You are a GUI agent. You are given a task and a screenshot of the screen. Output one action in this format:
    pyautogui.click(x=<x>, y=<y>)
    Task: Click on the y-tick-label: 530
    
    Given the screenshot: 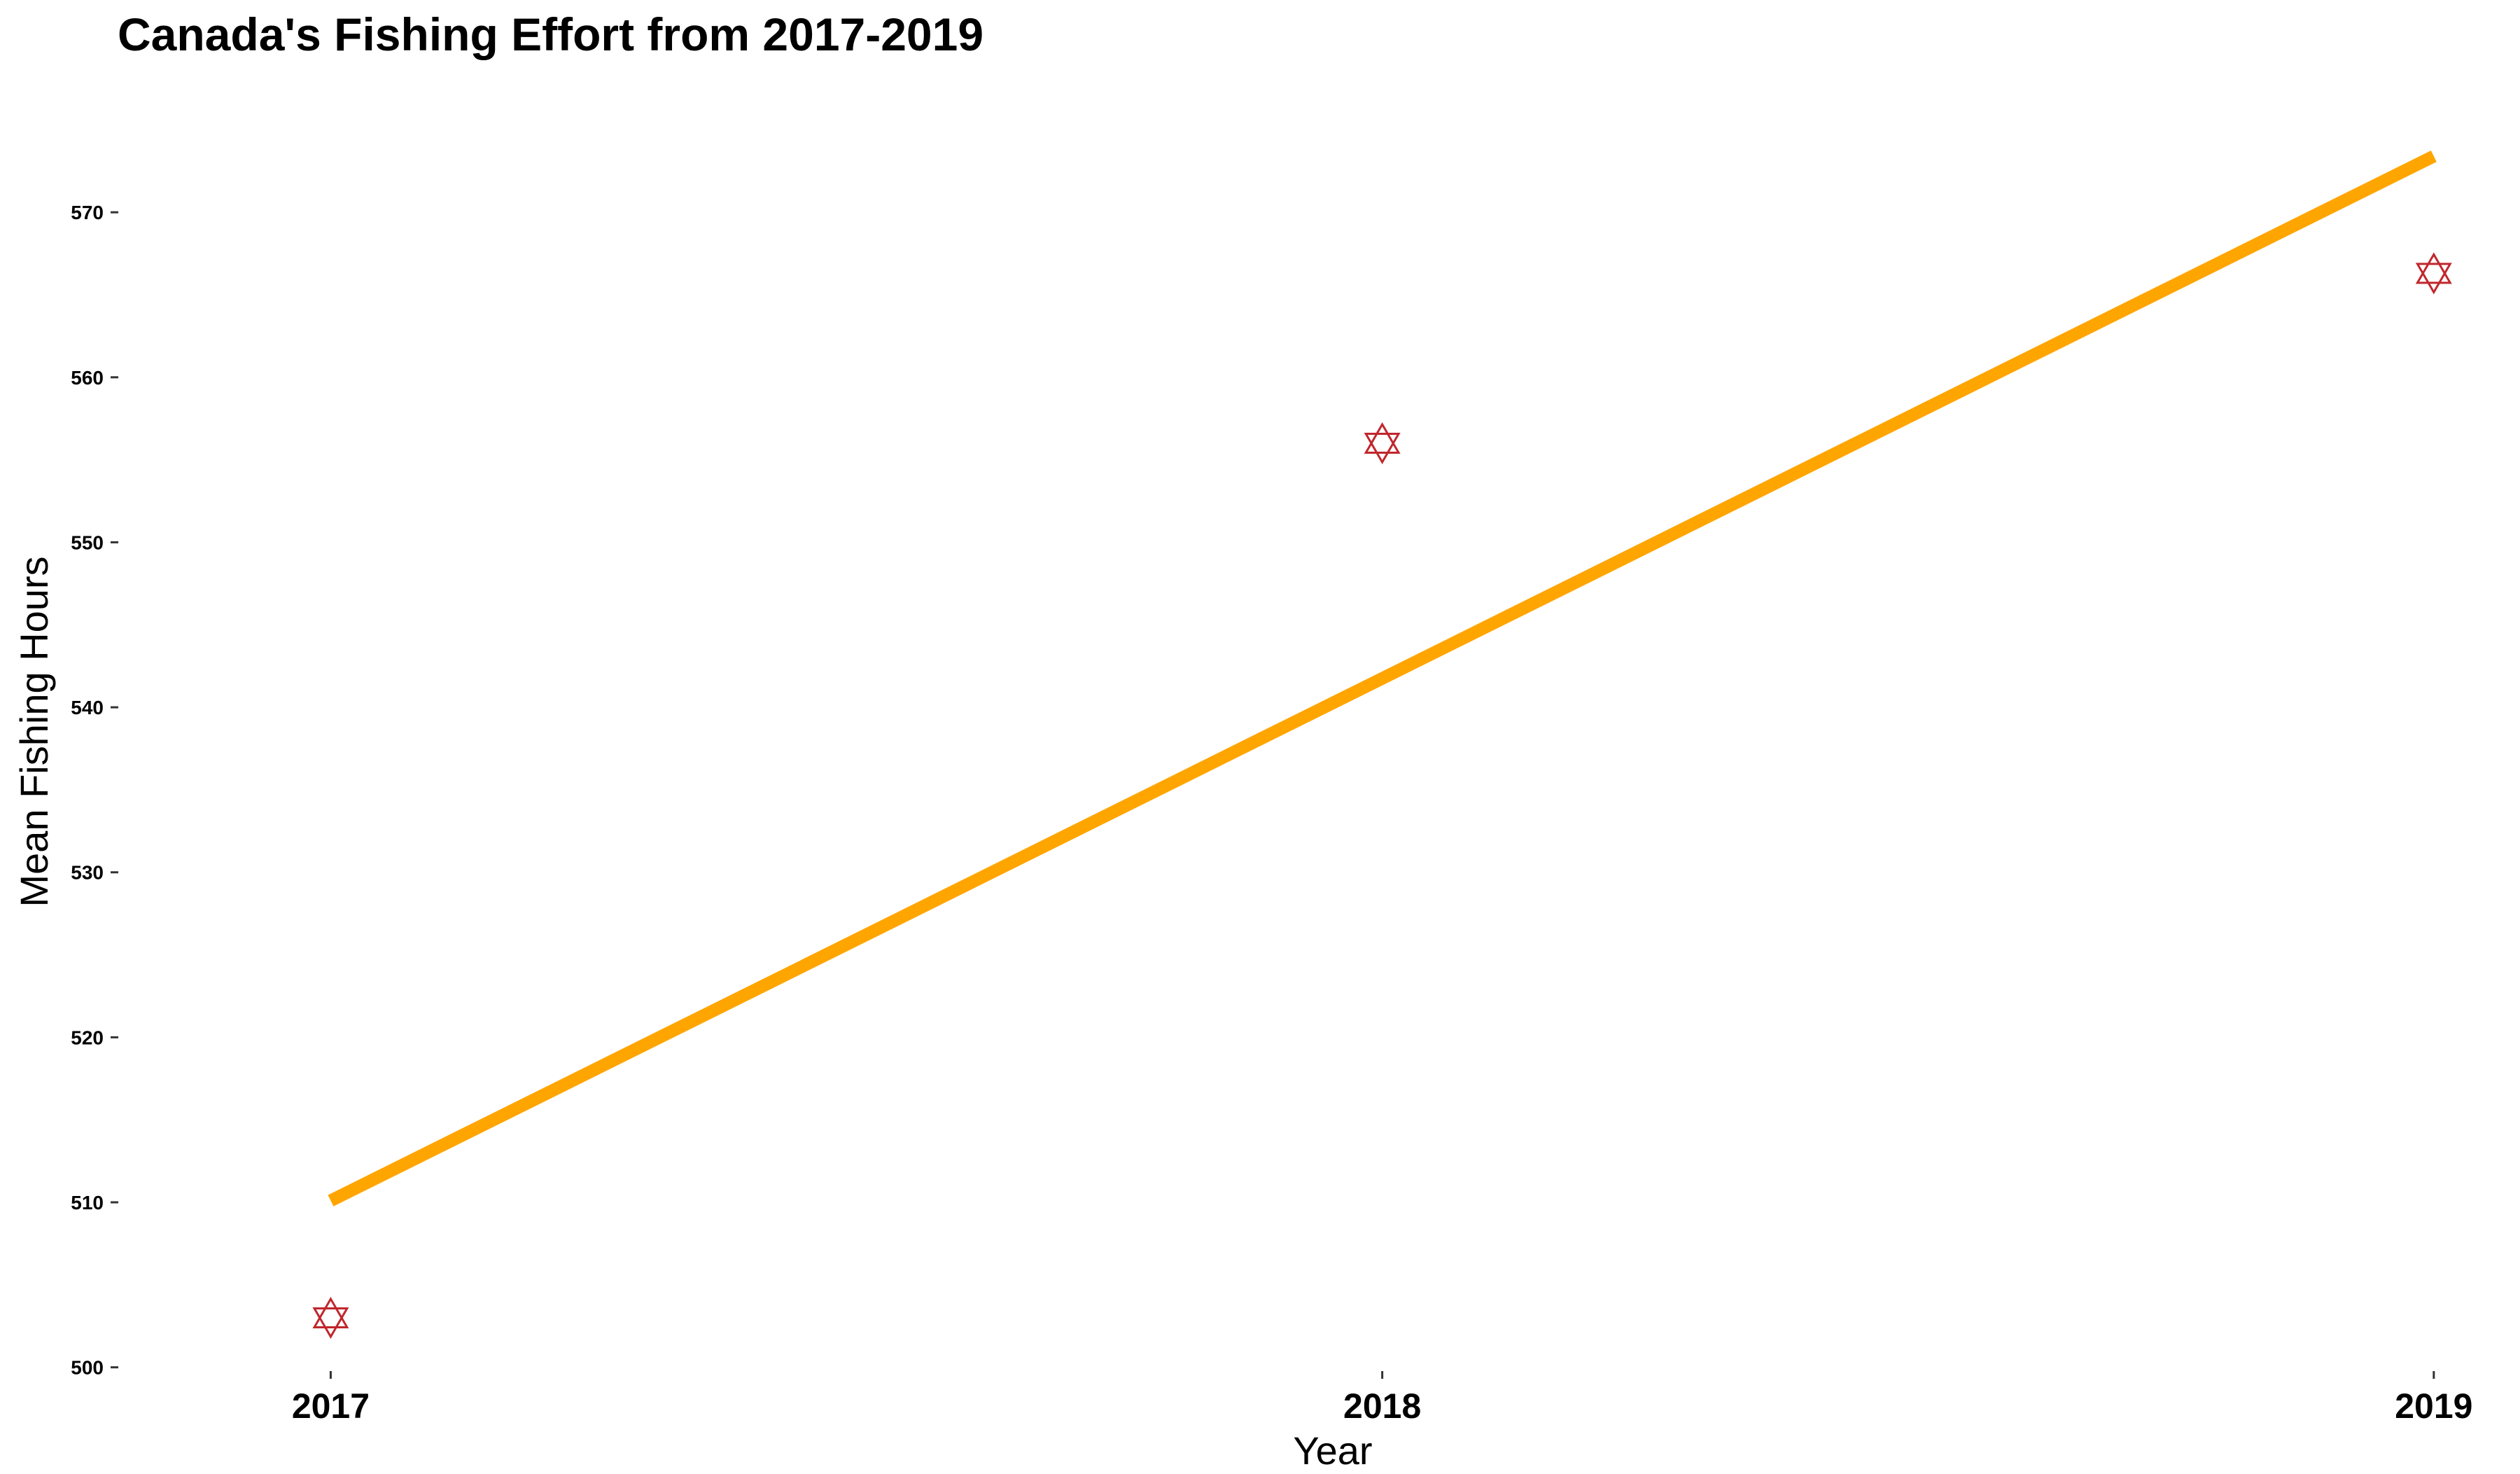 What is the action you would take?
    pyautogui.click(x=87, y=873)
    